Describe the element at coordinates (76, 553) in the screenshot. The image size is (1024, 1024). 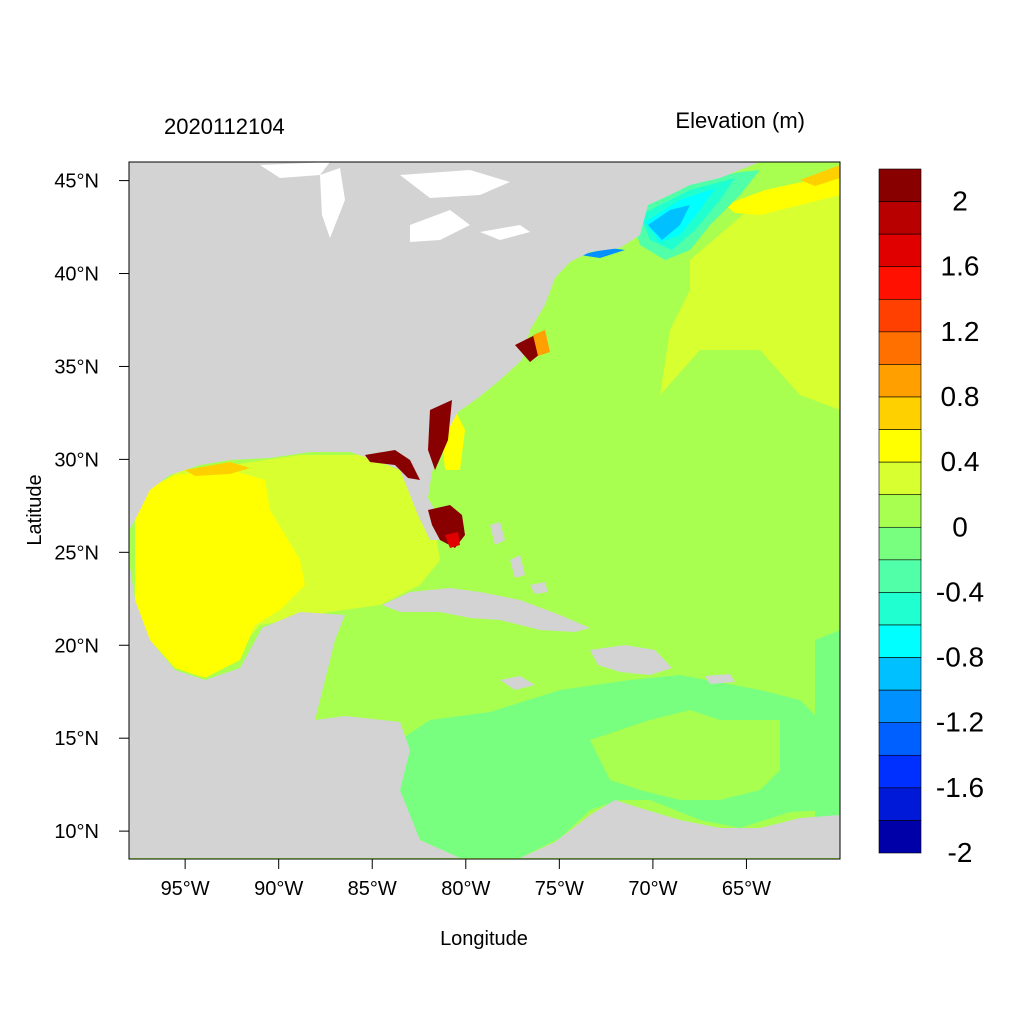
I see `y-tick-label: 25°N` at that location.